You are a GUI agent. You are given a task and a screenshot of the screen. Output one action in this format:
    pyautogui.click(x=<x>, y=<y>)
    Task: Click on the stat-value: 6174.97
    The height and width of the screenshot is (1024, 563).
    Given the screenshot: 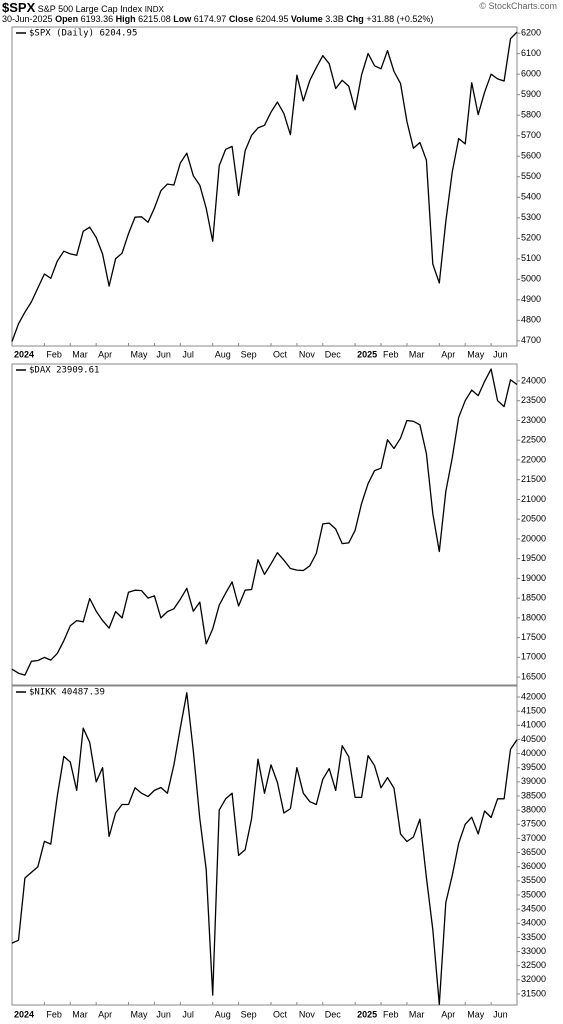 What is the action you would take?
    pyautogui.click(x=210, y=19)
    